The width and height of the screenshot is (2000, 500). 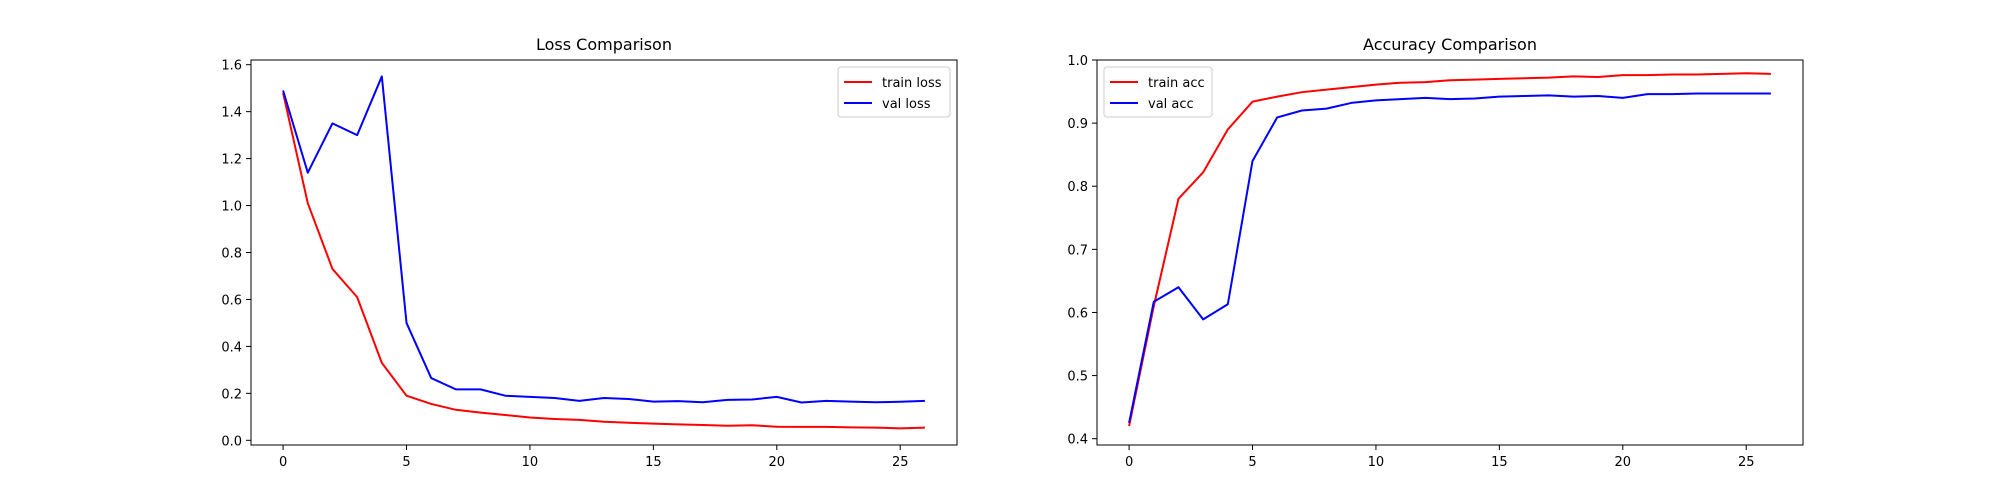 What do you see at coordinates (1077, 377) in the screenshot?
I see `y-tick-label: 0.5` at bounding box center [1077, 377].